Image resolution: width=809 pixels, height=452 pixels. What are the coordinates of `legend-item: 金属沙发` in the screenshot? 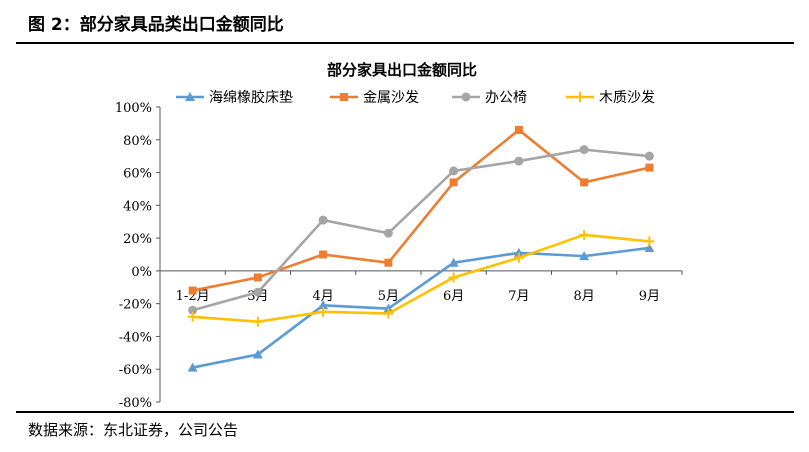 It's located at (374, 98).